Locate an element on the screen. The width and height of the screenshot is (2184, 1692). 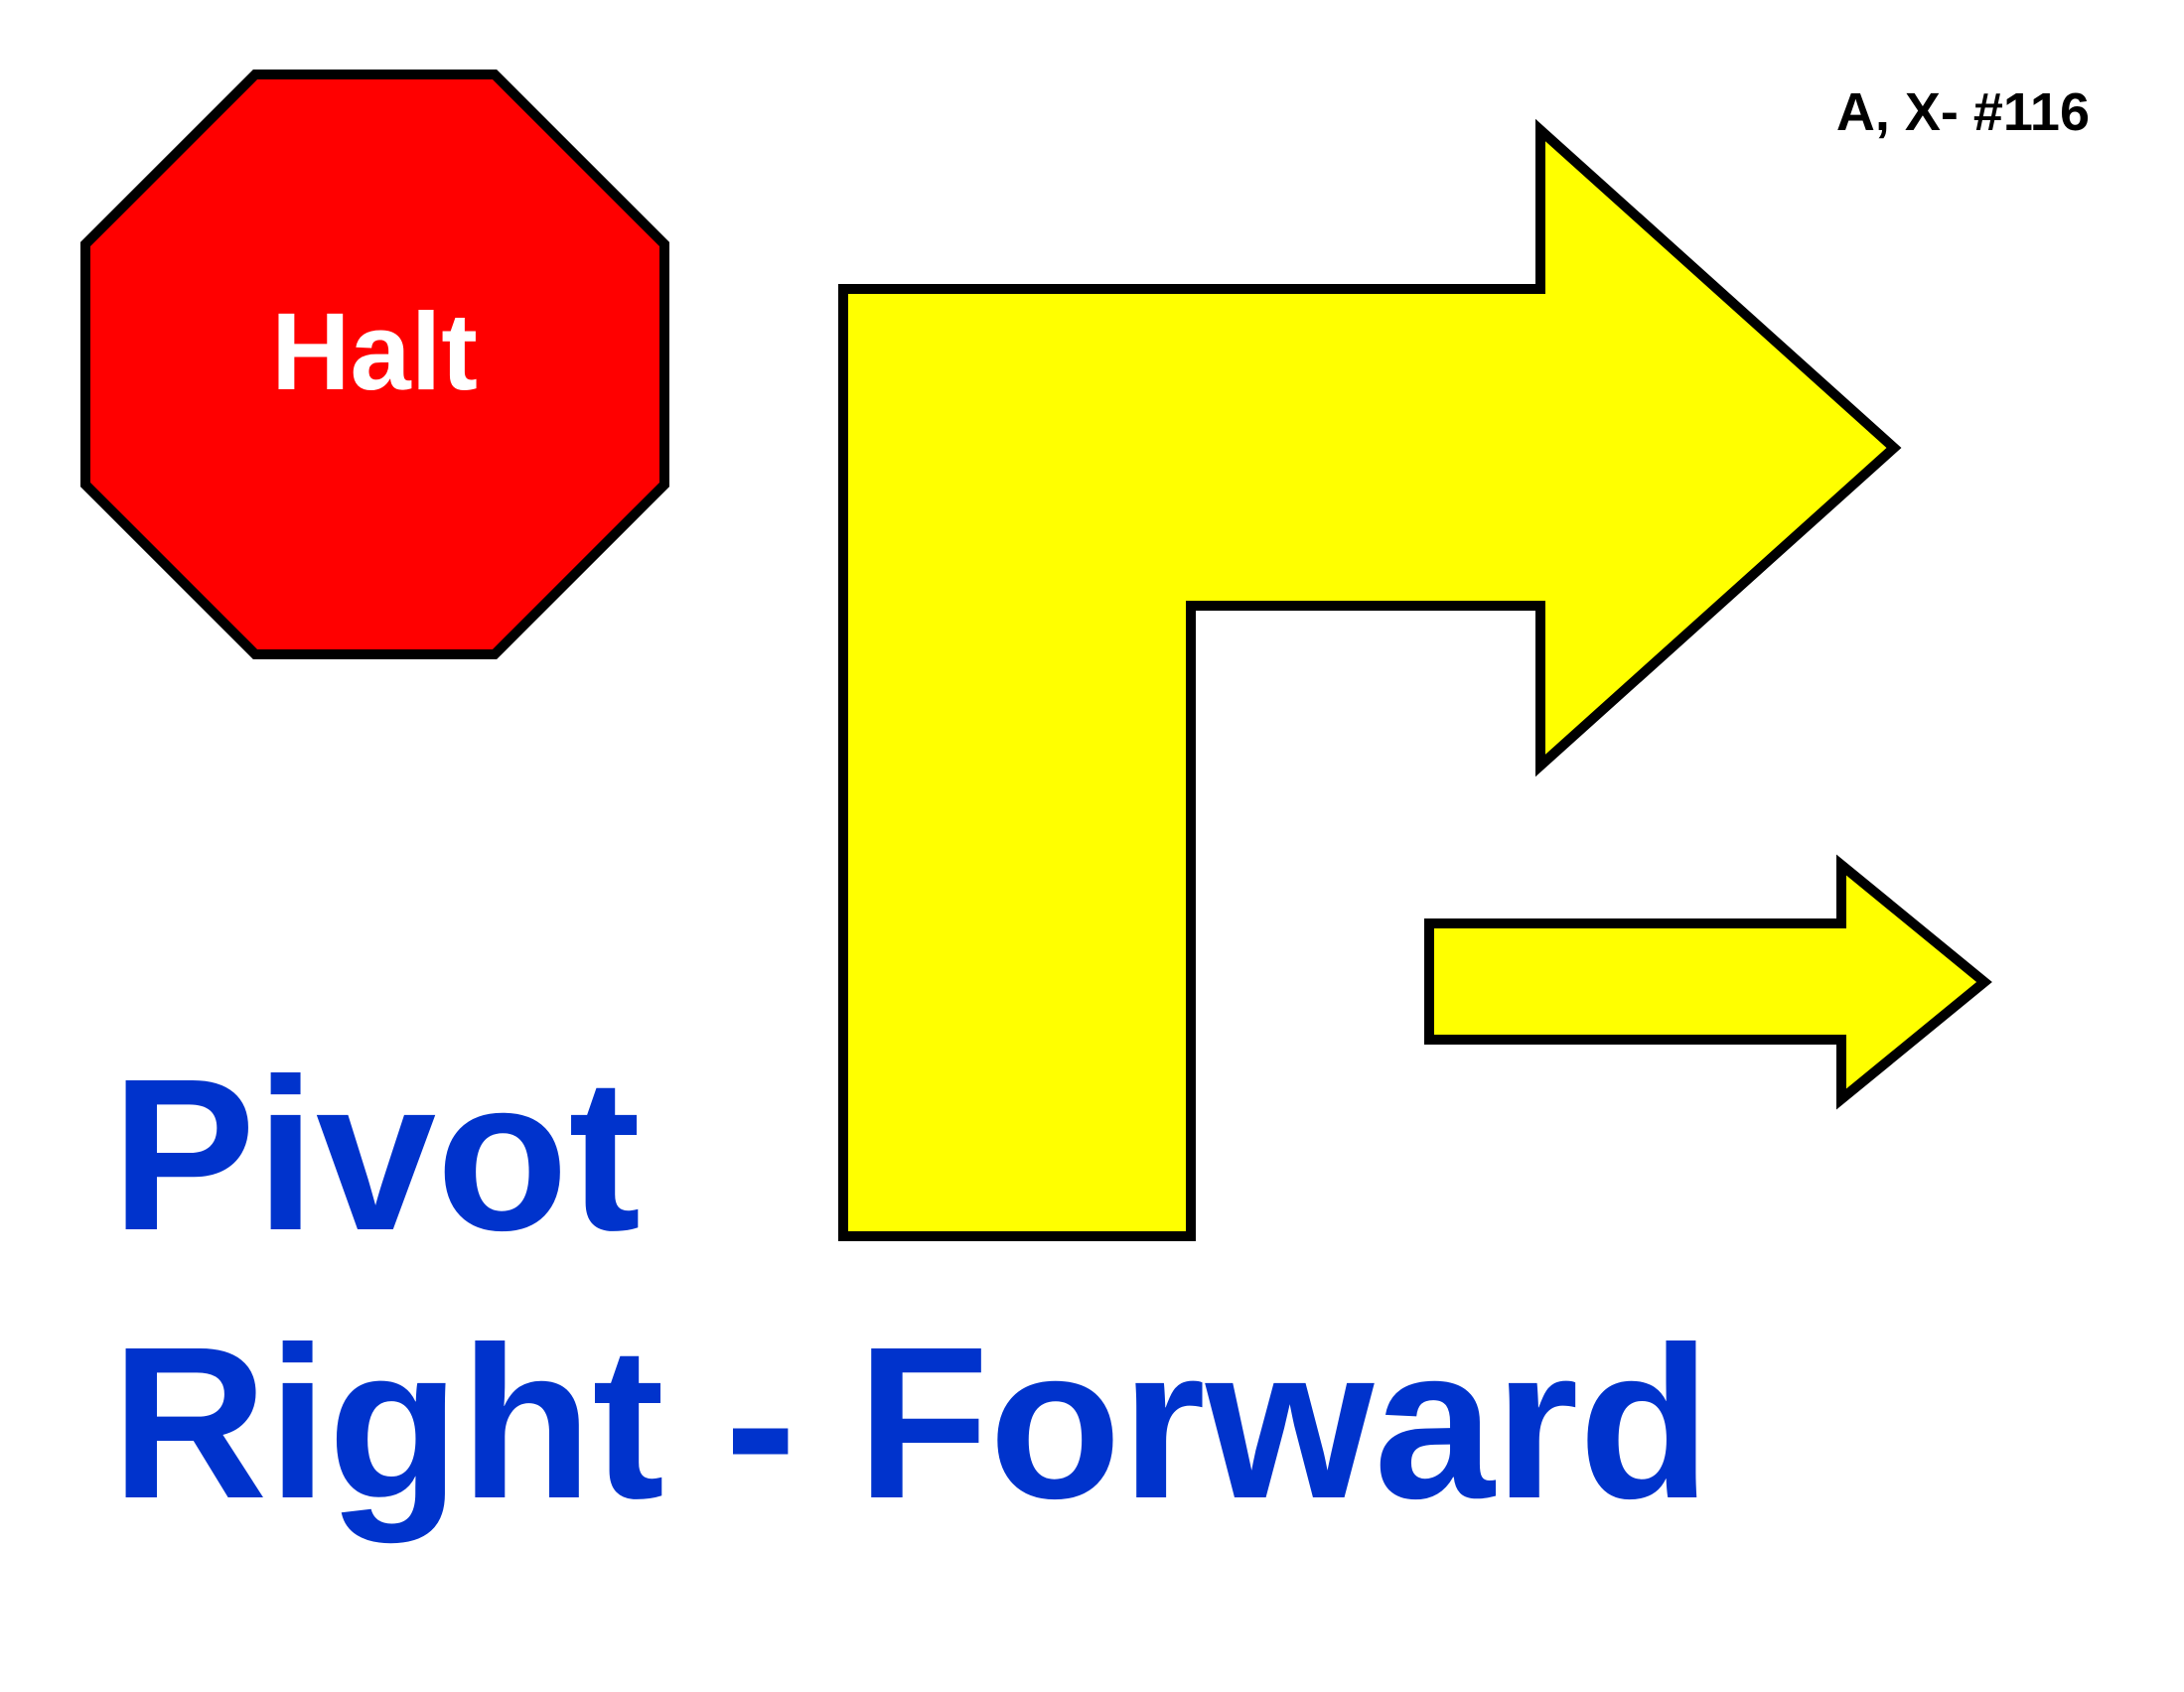
stop-octagon-icon is located at coordinates (374, 364).